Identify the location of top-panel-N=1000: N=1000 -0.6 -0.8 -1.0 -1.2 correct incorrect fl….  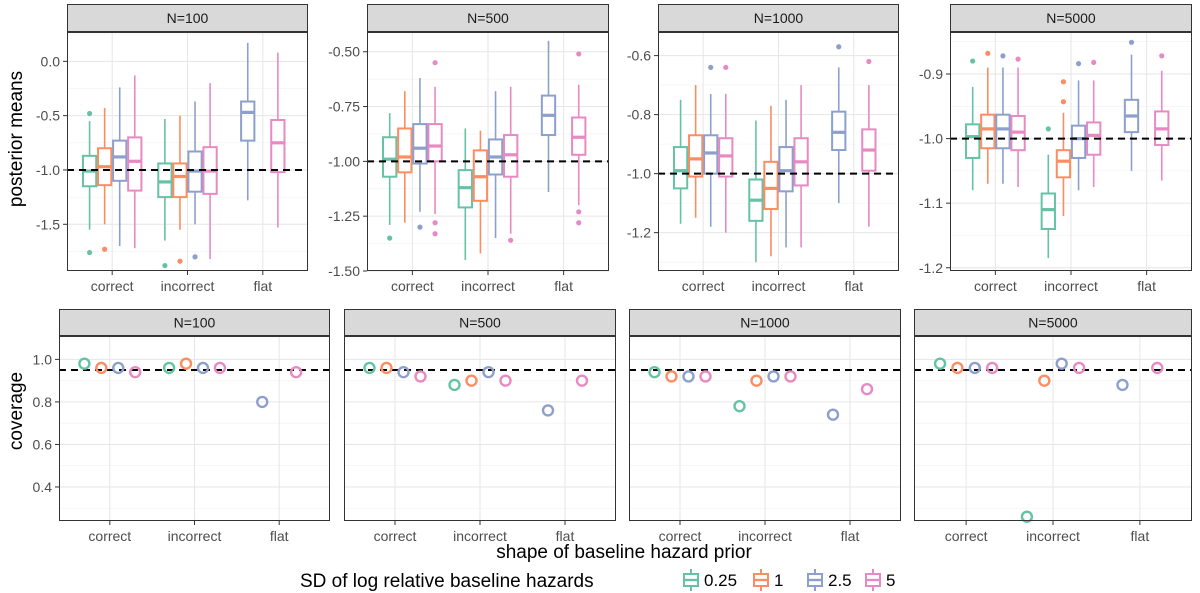
(763, 149).